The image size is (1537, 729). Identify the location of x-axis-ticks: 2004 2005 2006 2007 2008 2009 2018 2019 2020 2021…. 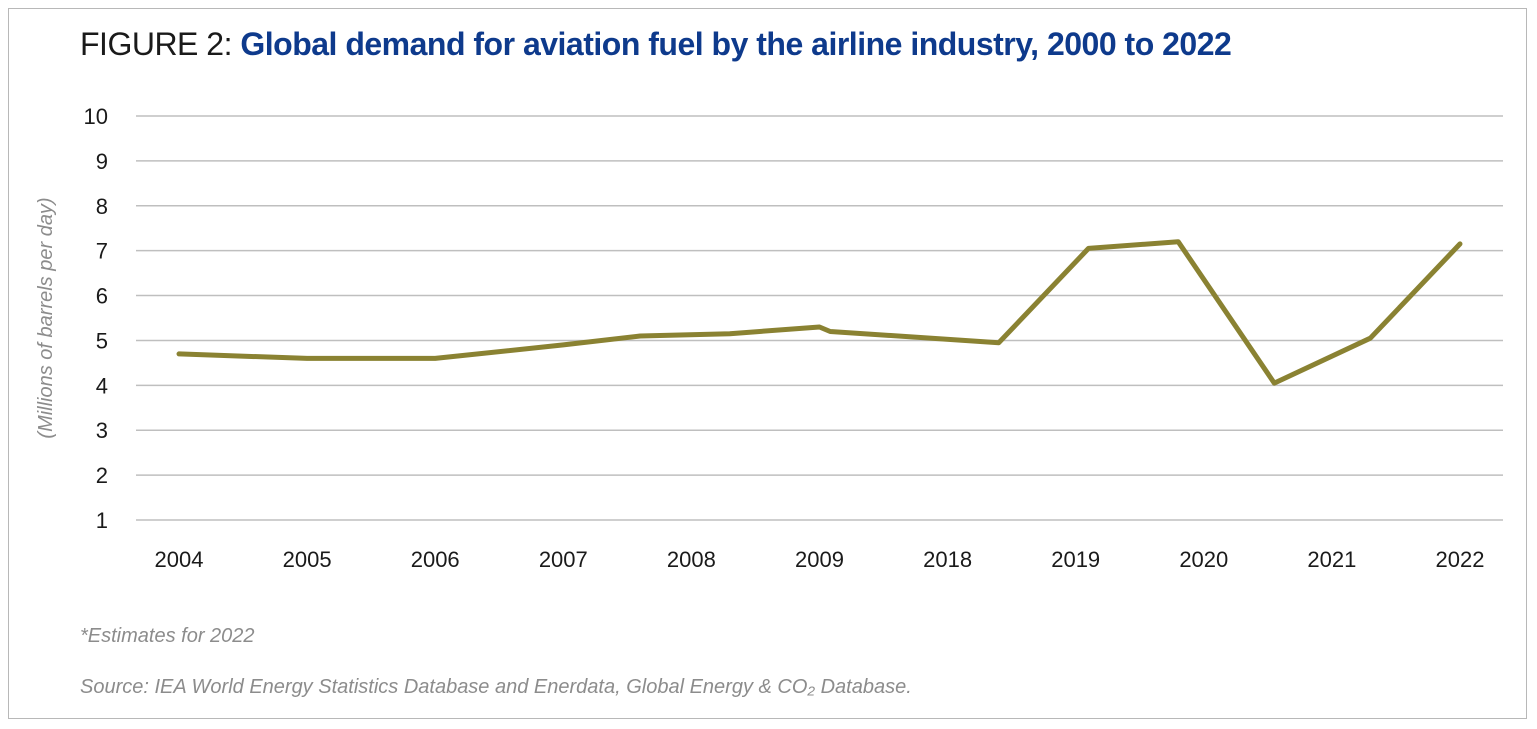
(820, 559).